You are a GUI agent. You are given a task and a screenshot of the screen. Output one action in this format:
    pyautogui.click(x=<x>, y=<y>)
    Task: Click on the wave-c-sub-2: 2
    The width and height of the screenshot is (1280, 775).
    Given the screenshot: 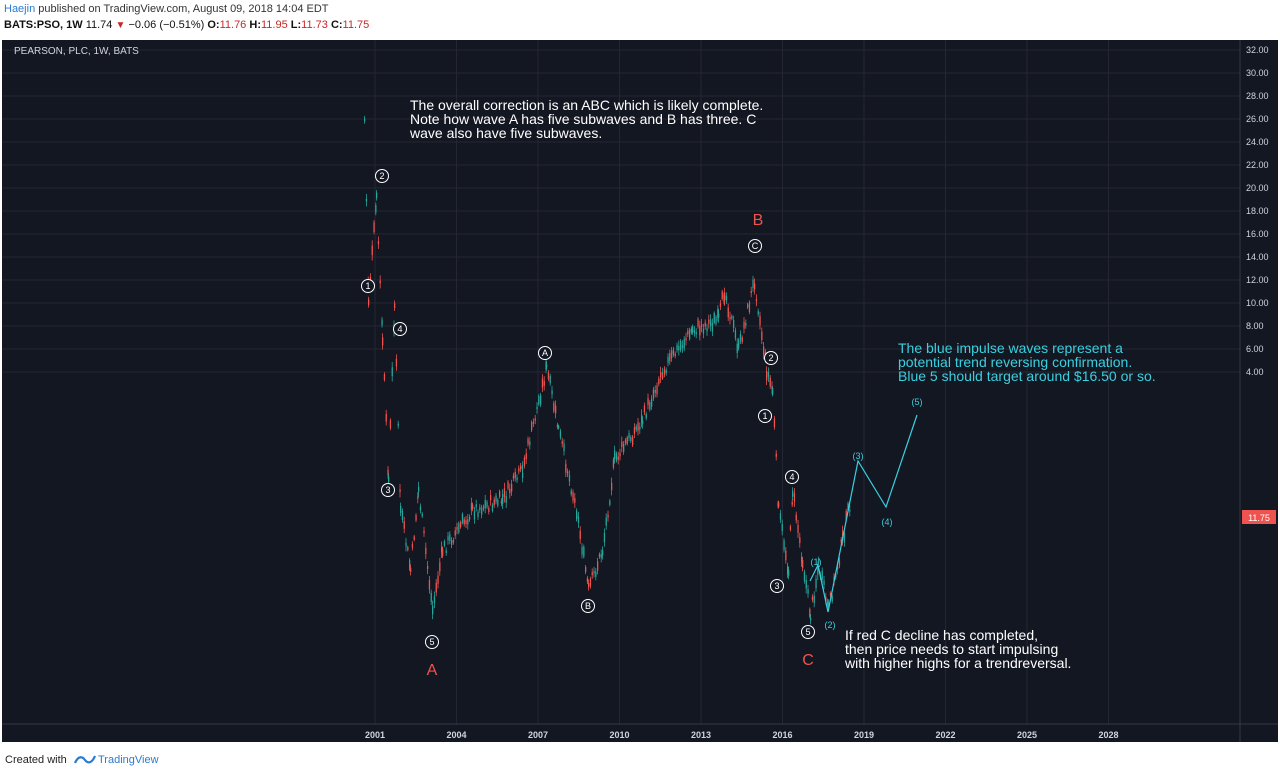 What is the action you would take?
    pyautogui.click(x=771, y=358)
    